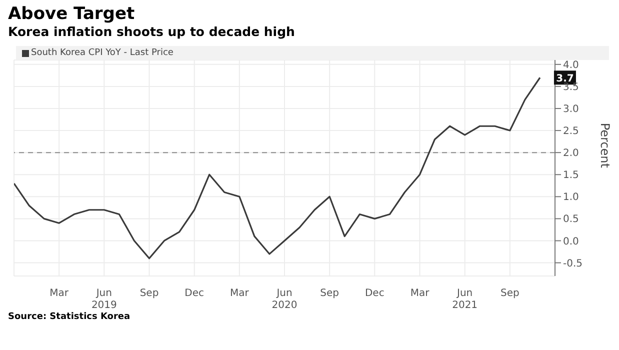  Describe the element at coordinates (152, 32) in the screenshot. I see `chart-subtitle: Korea inflation shoots up to decade high` at that location.